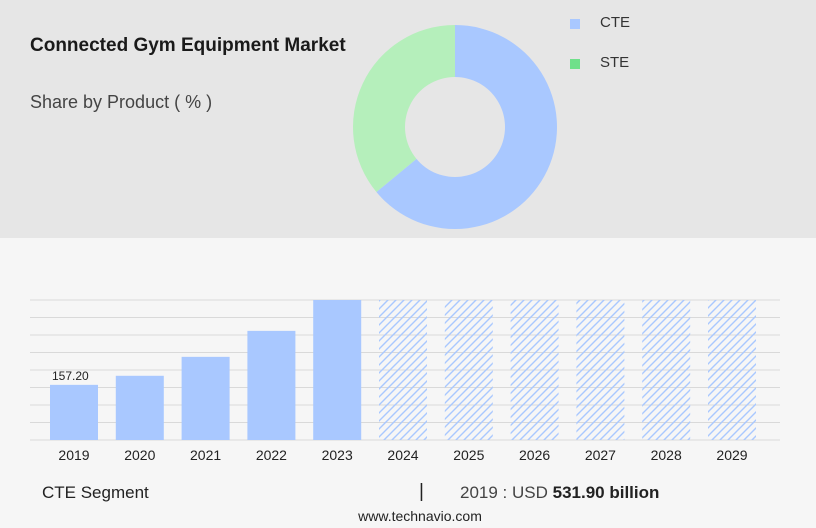 Image resolution: width=816 pixels, height=528 pixels. Describe the element at coordinates (403, 109) in the screenshot. I see `donut-slice-ste` at that location.